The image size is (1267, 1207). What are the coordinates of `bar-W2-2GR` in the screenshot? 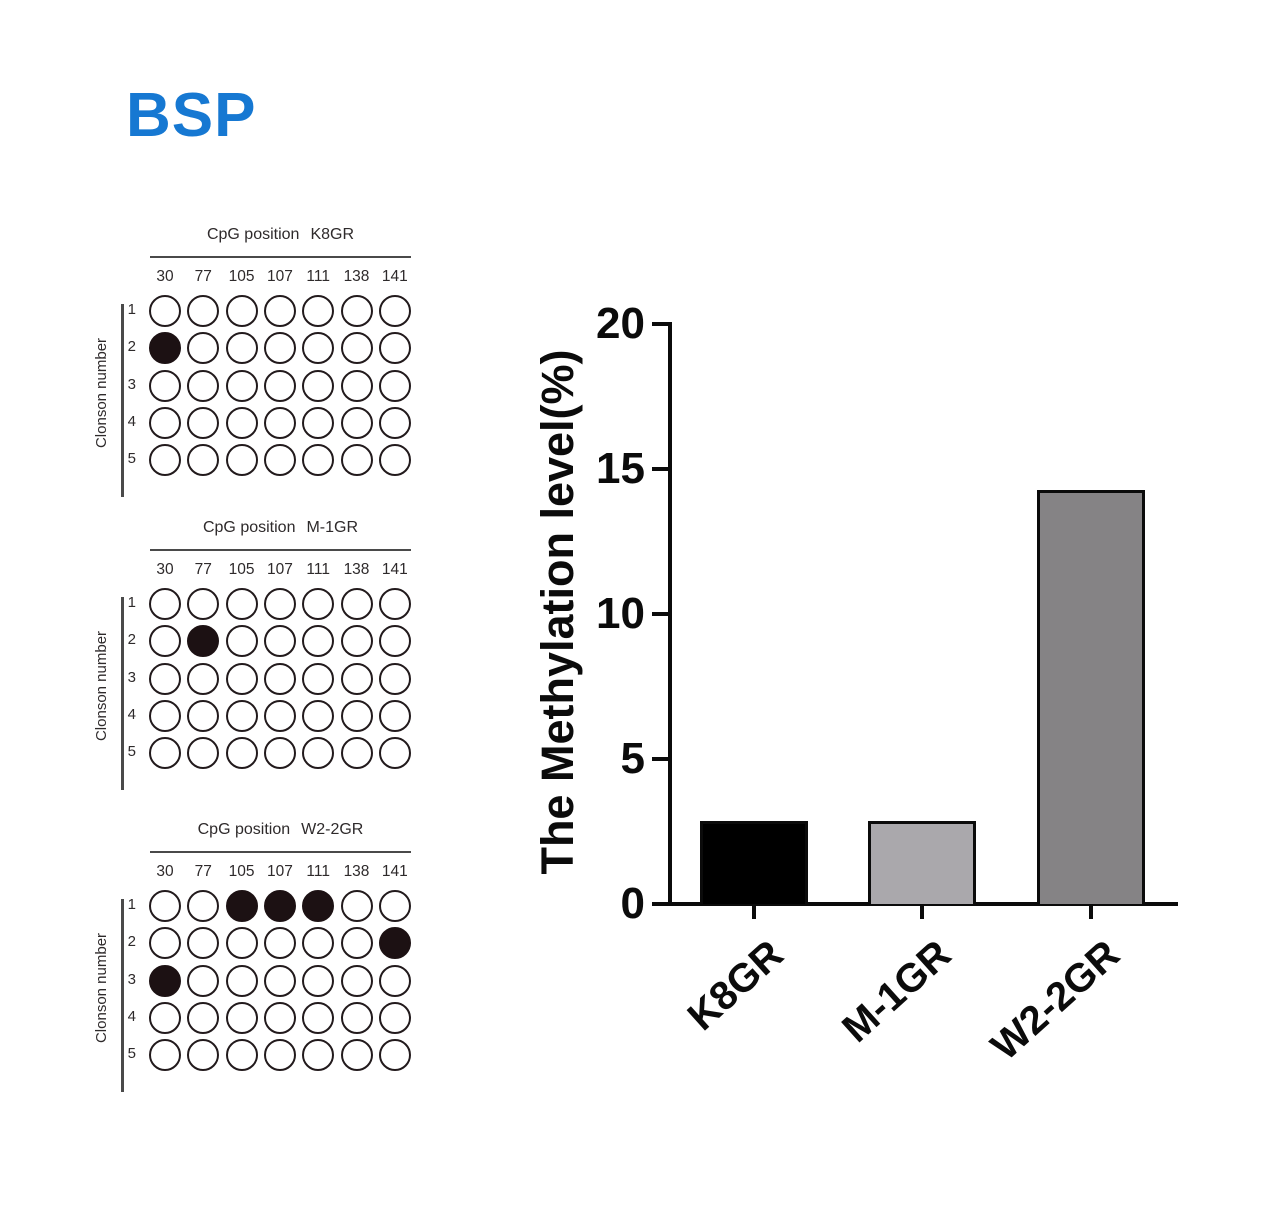 It's located at (1091, 696).